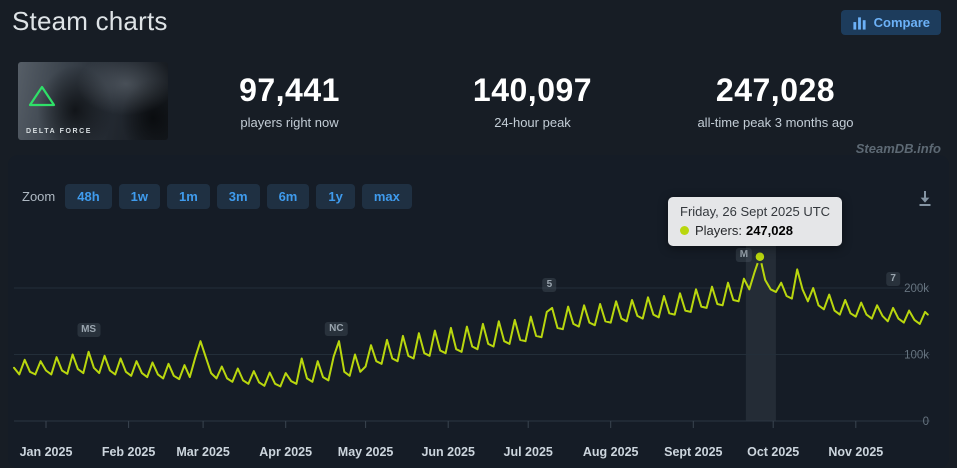  Describe the element at coordinates (46, 452) in the screenshot. I see `x-axis-label: Jan 2025` at that location.